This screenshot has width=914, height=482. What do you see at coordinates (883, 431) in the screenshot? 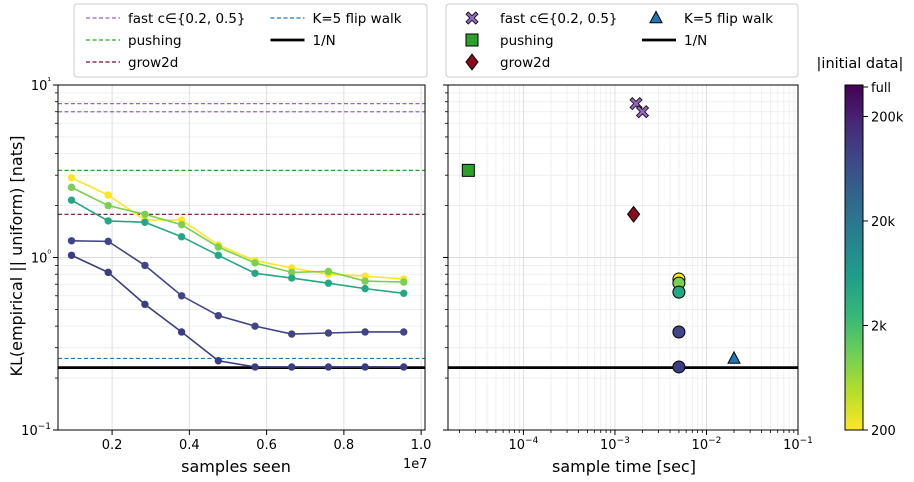
I see `colorbar-tick-label: 200` at bounding box center [883, 431].